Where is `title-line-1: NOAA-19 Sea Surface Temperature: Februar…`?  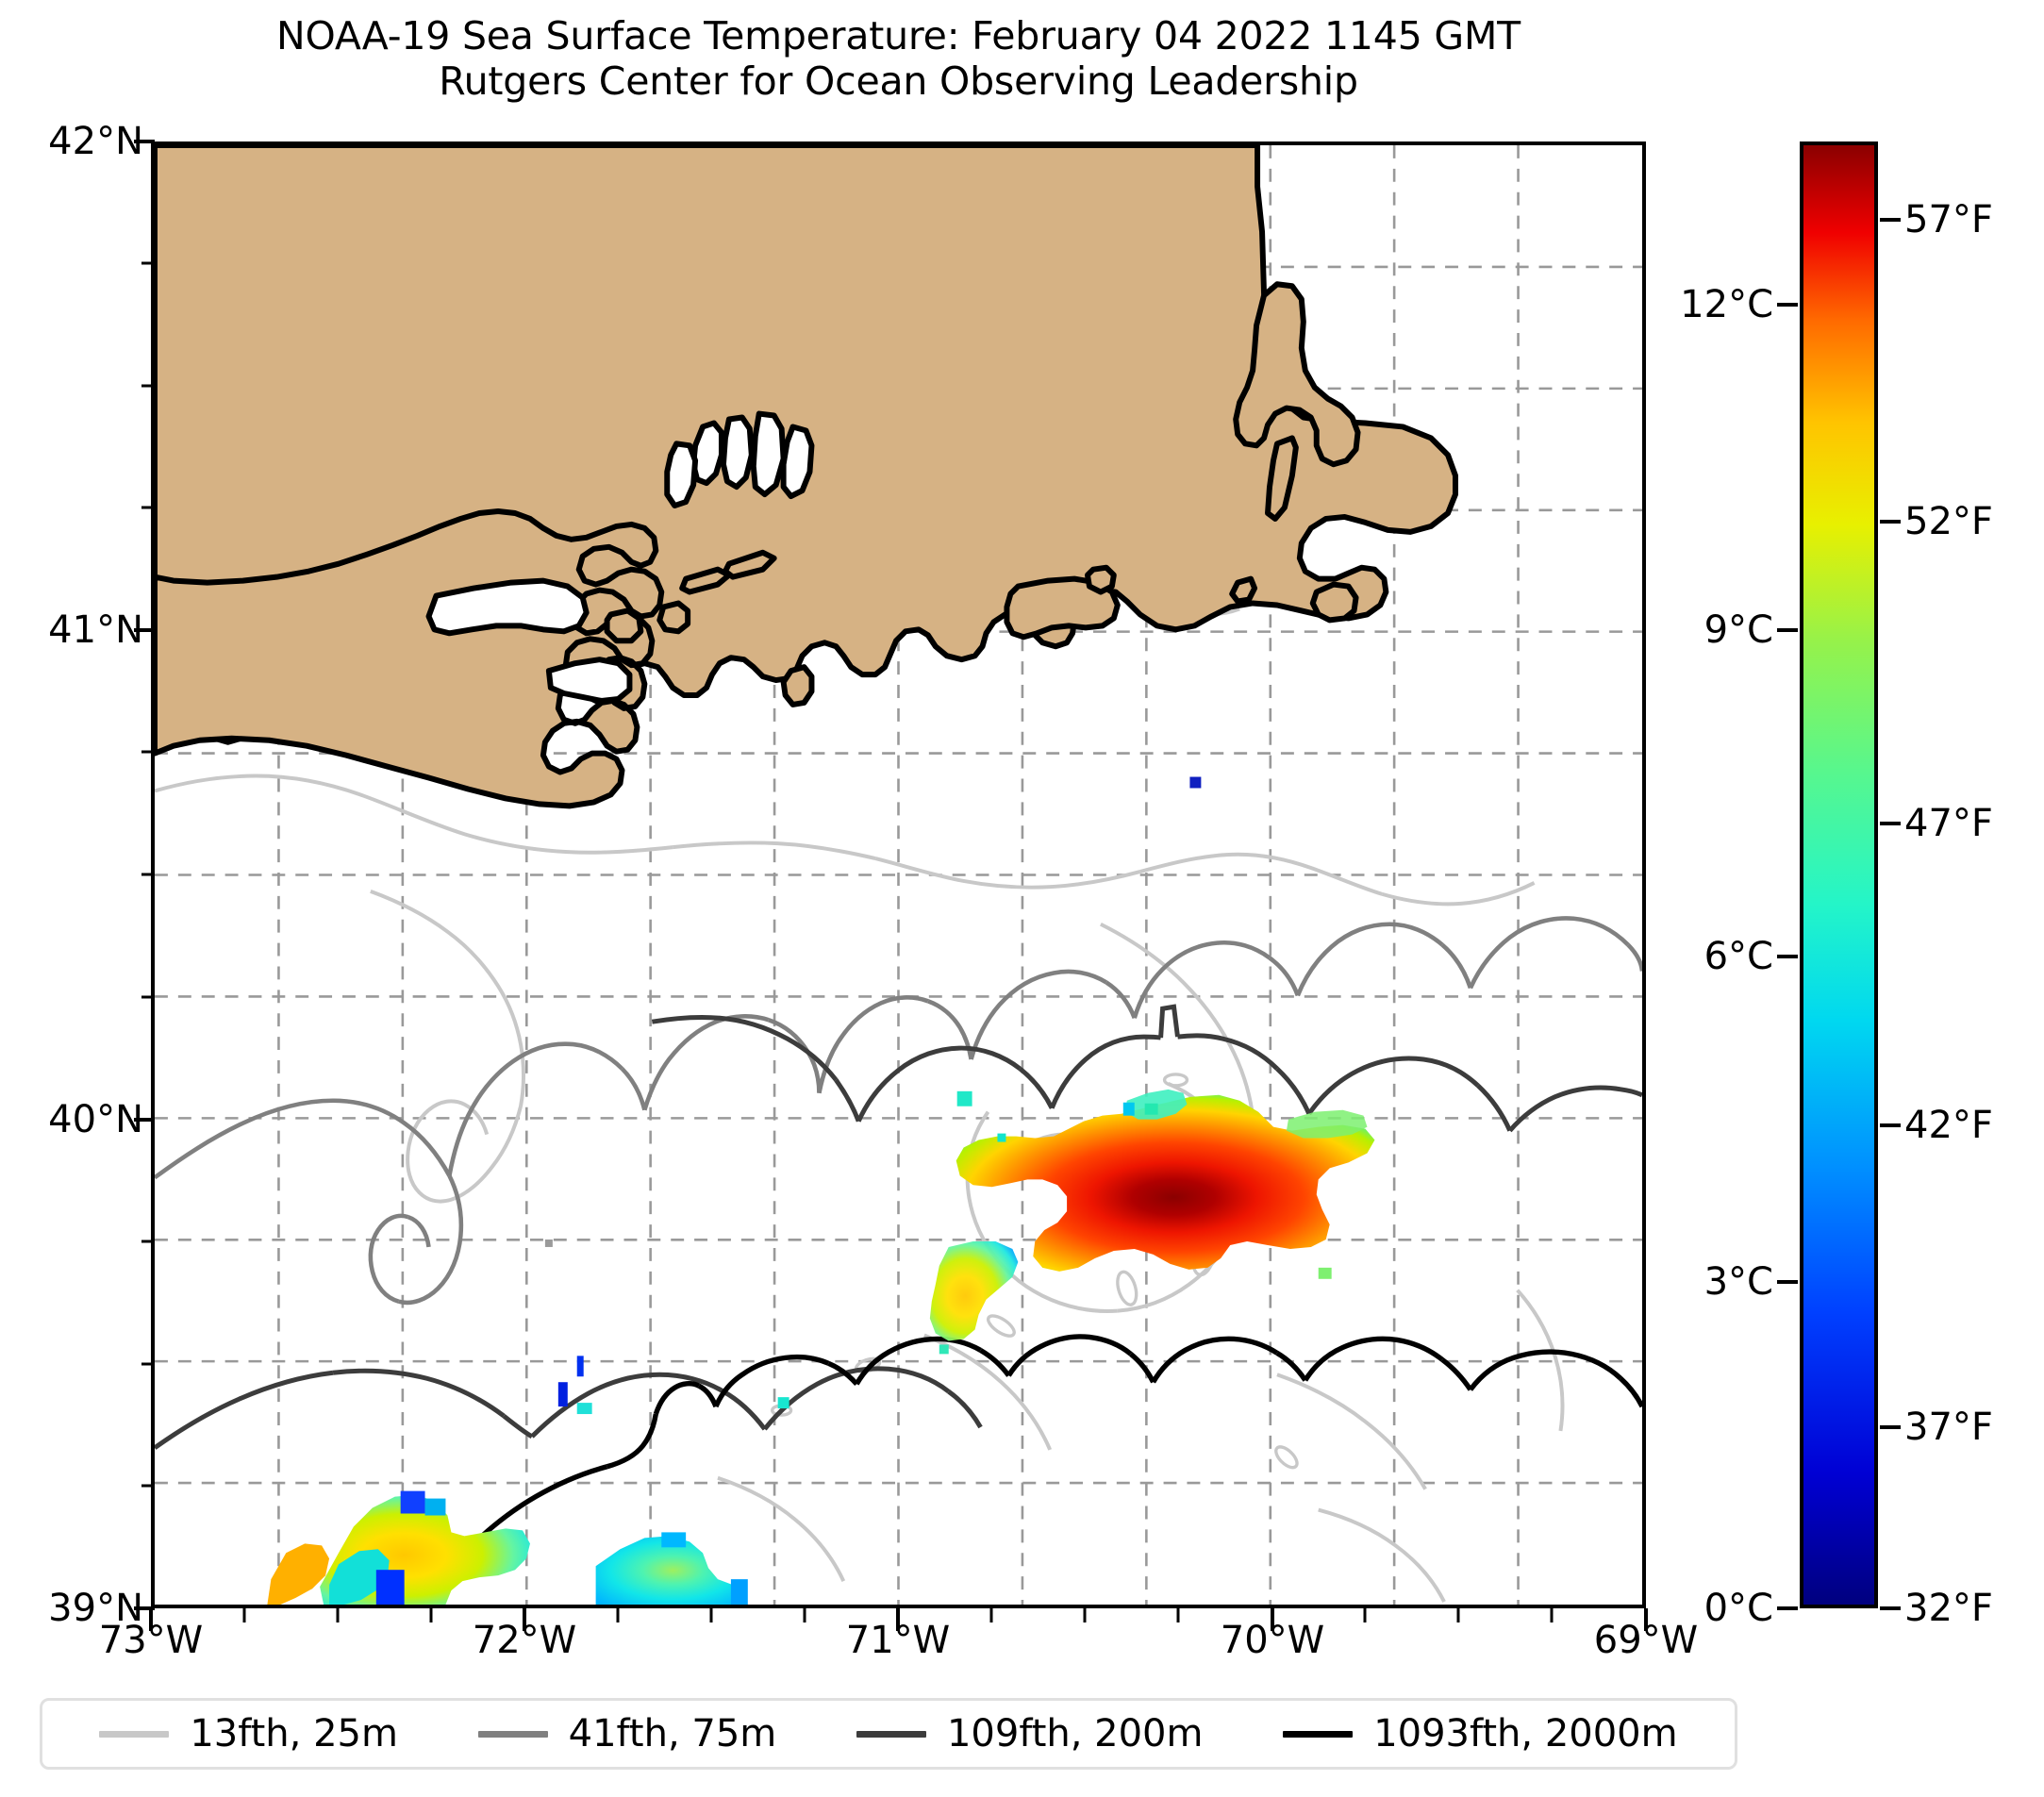 title-line-1: NOAA-19 Sea Surface Temperature: Februar… is located at coordinates (898, 35).